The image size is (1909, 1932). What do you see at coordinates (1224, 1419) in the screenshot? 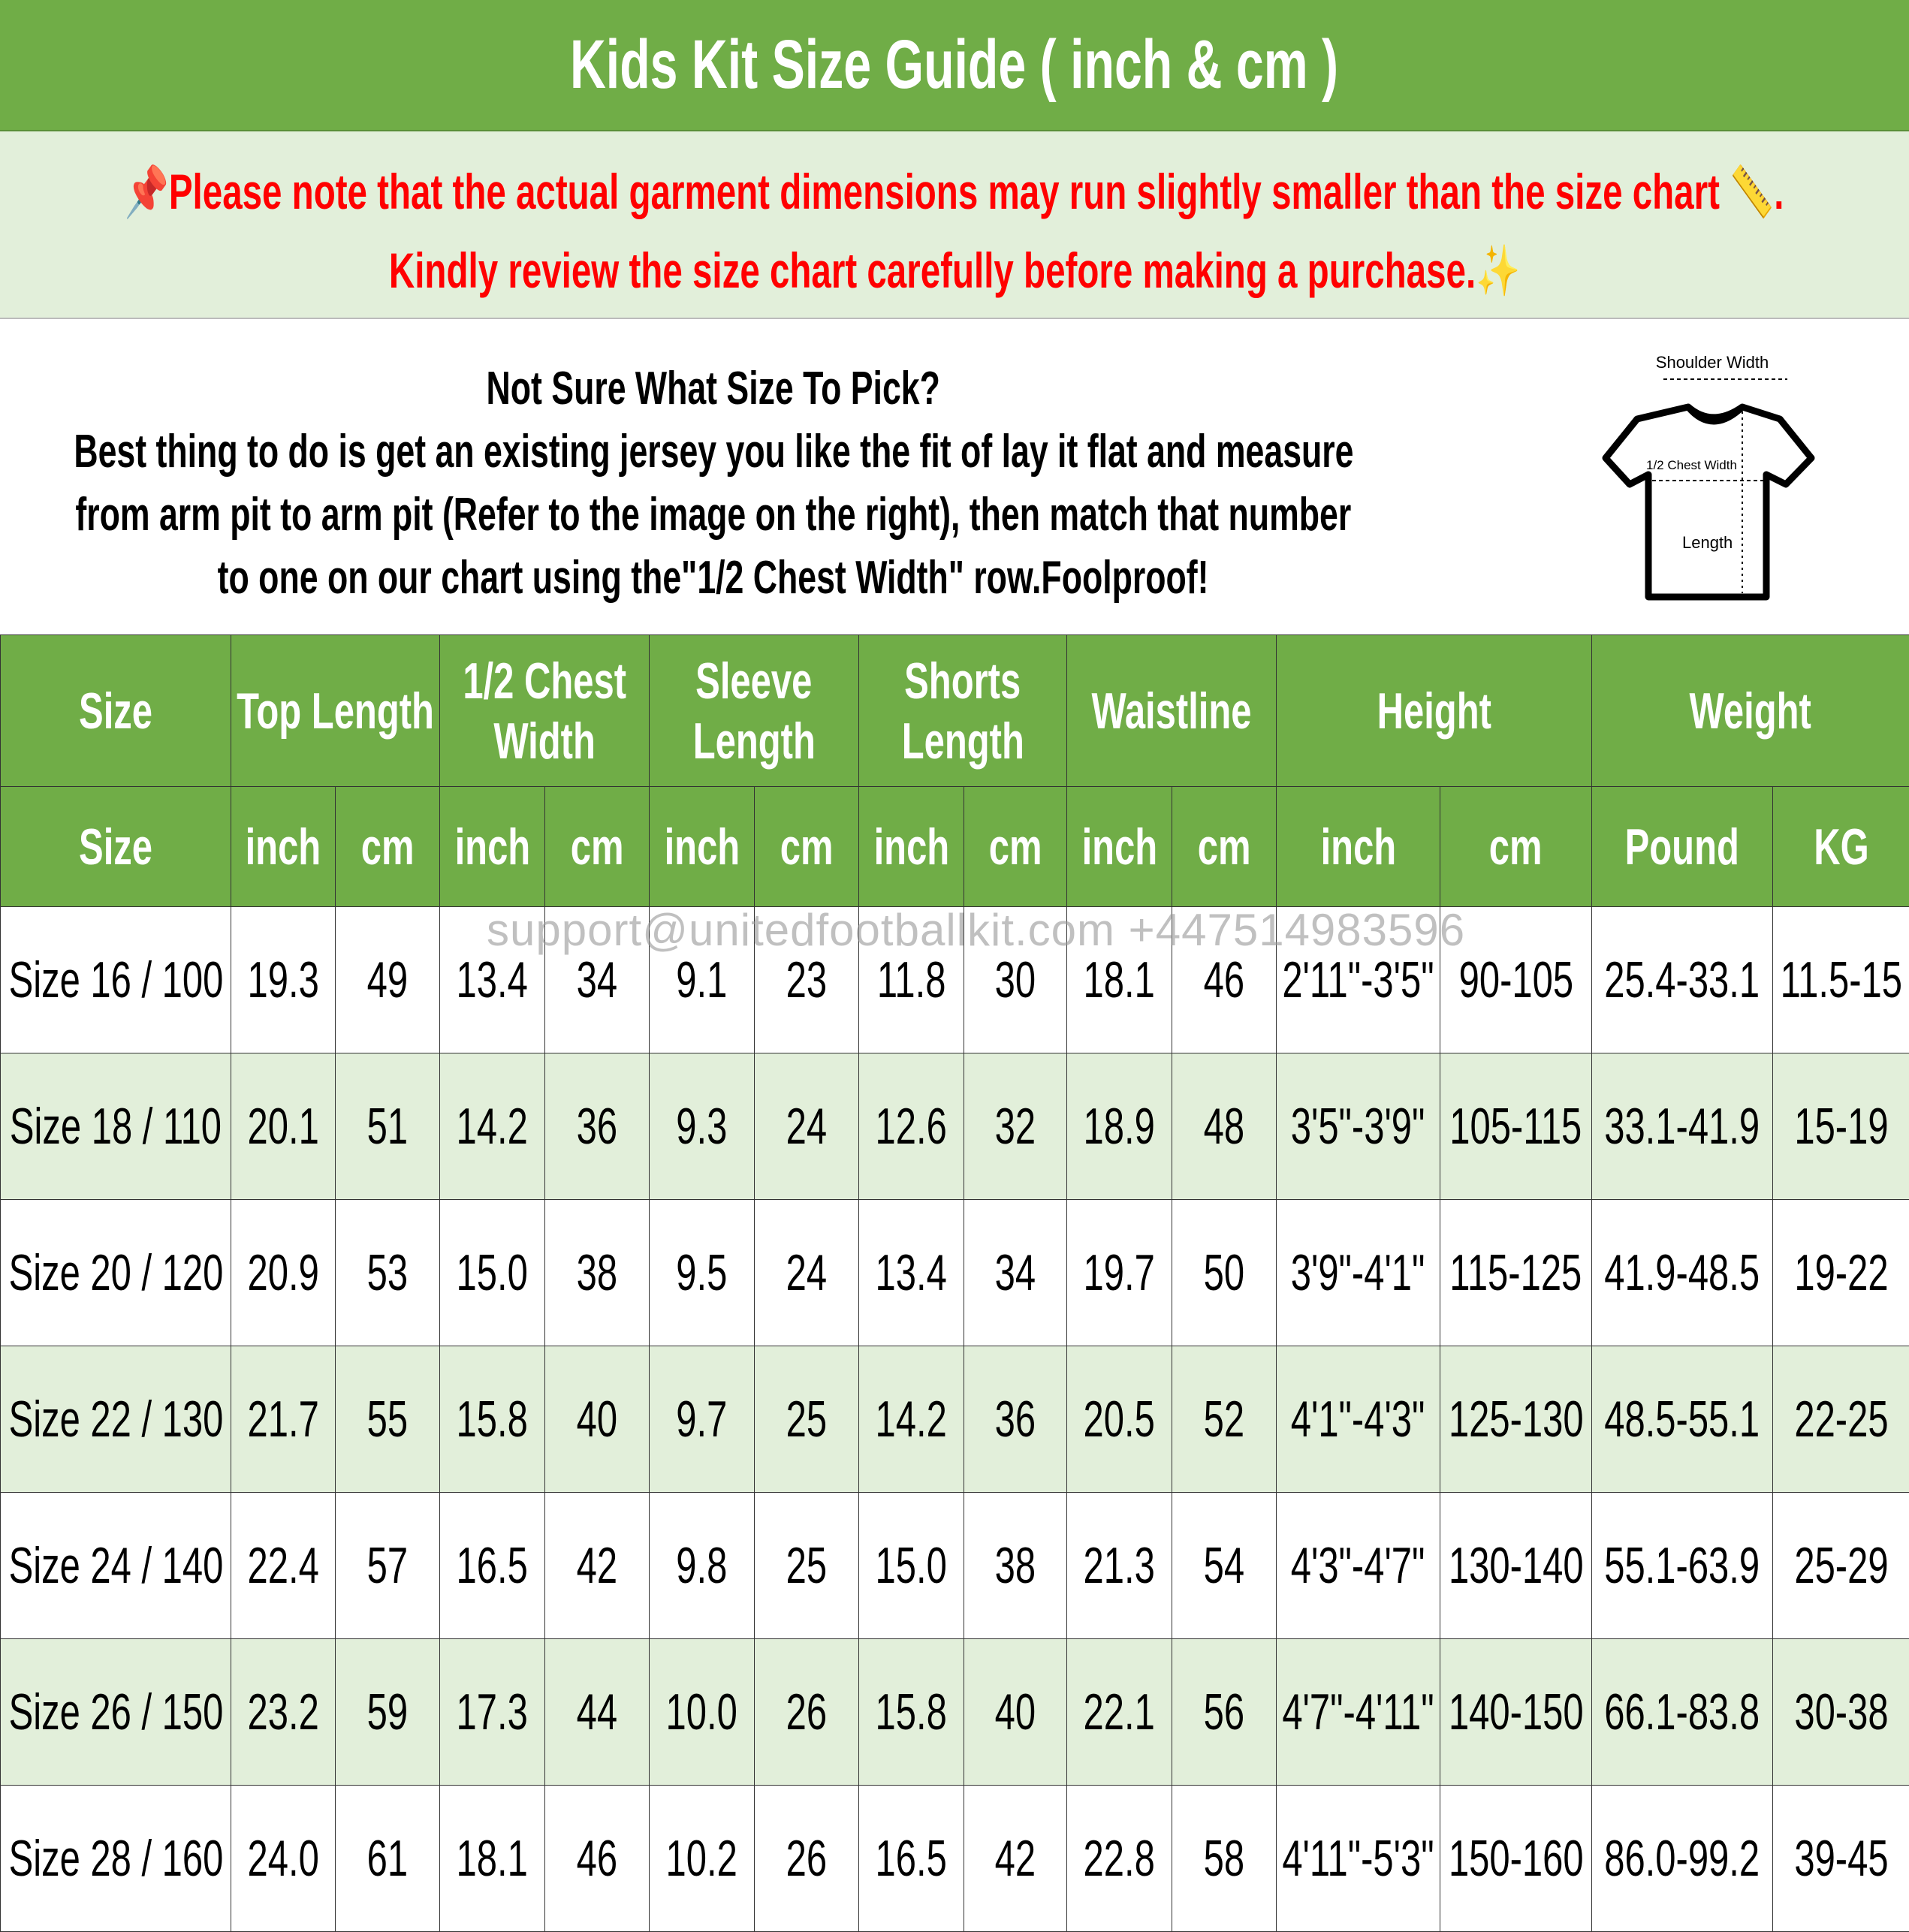
I see `table-cell: 52` at bounding box center [1224, 1419].